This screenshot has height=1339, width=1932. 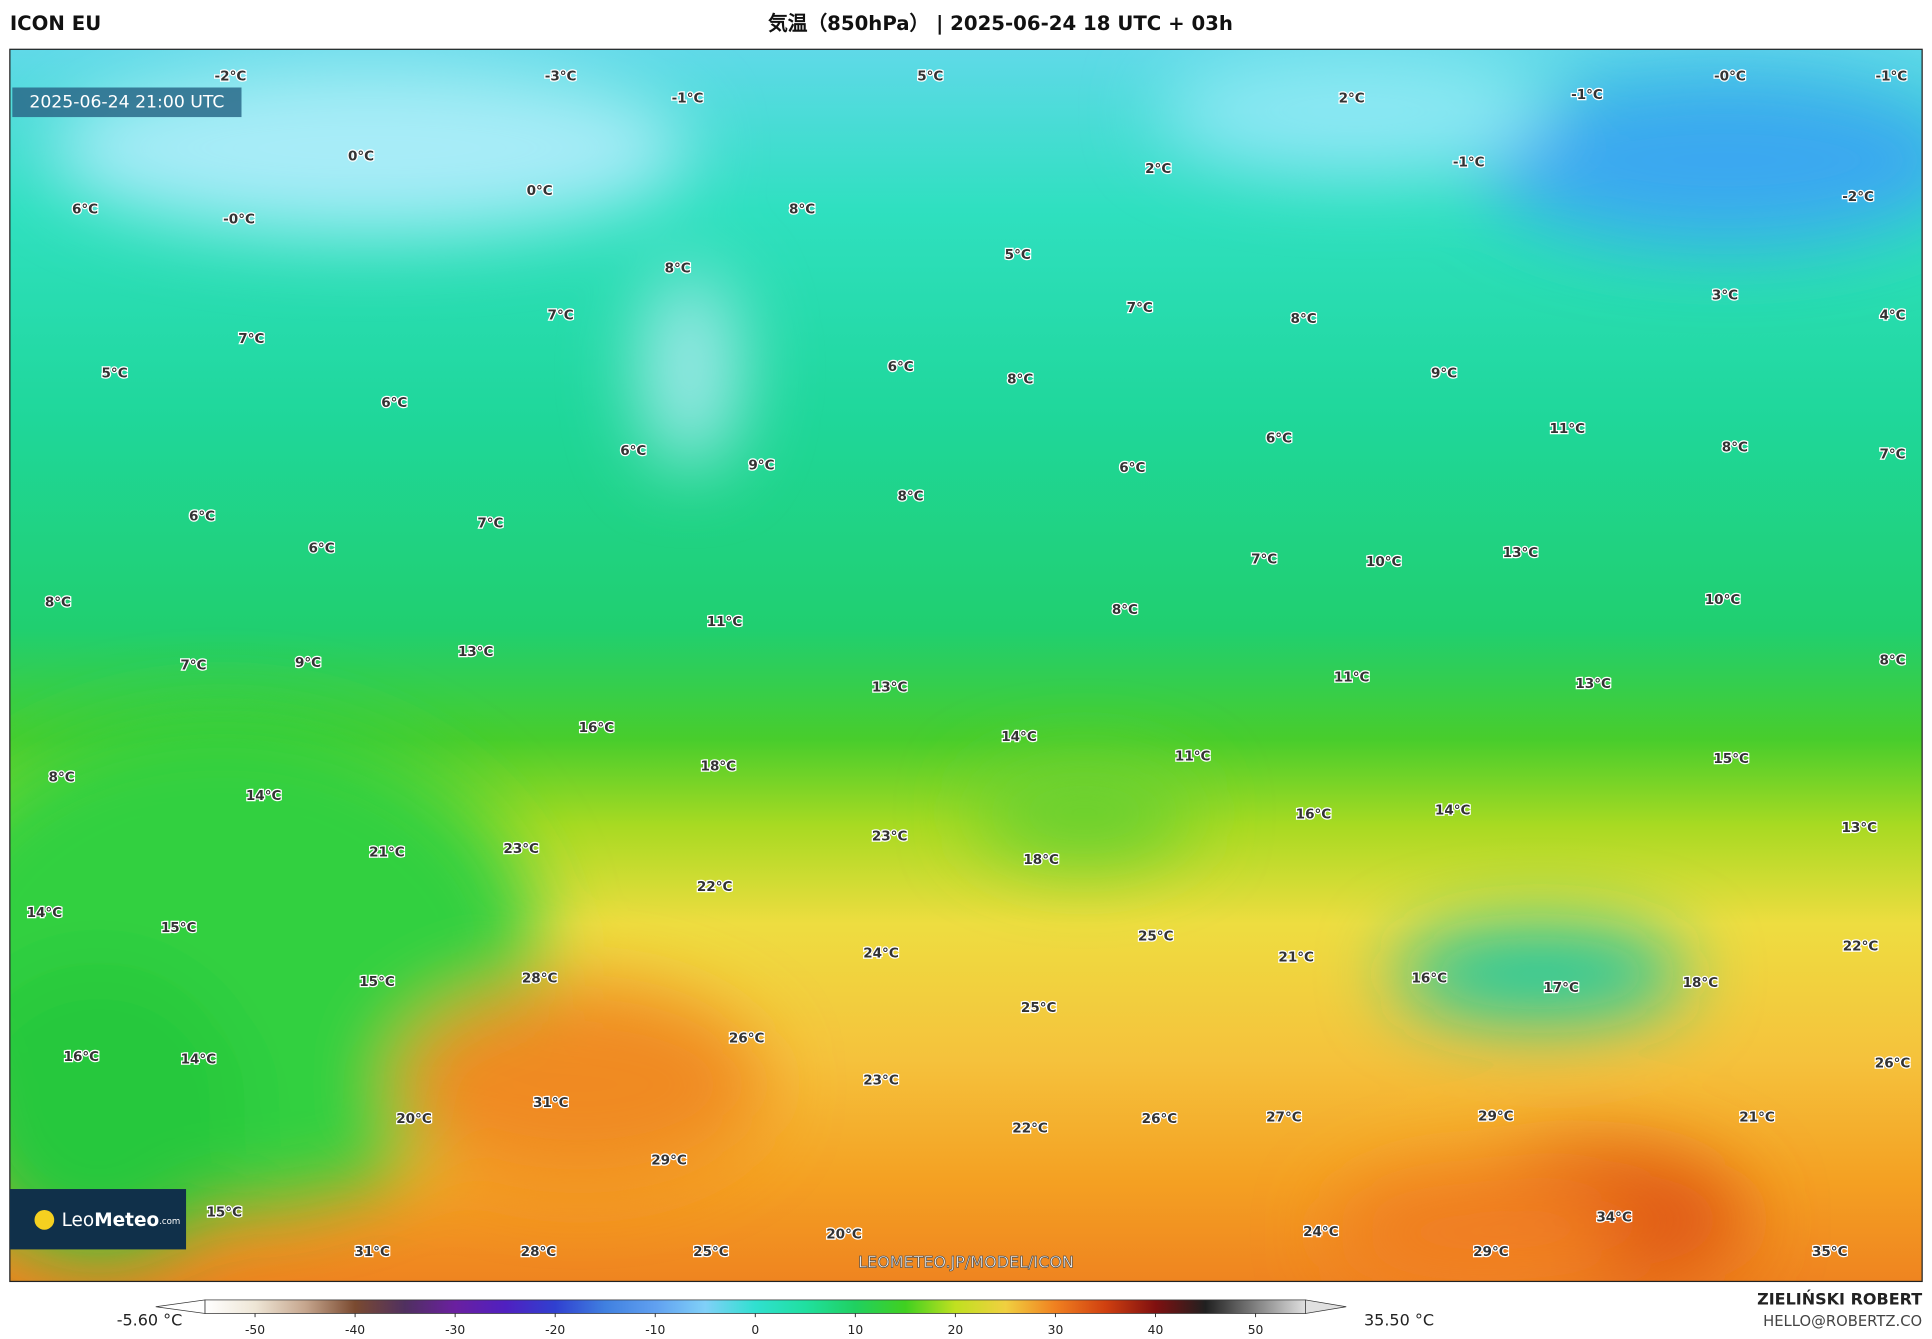 What do you see at coordinates (1839, 1298) in the screenshot?
I see `author: ZIELIŃSKI ROBERT` at bounding box center [1839, 1298].